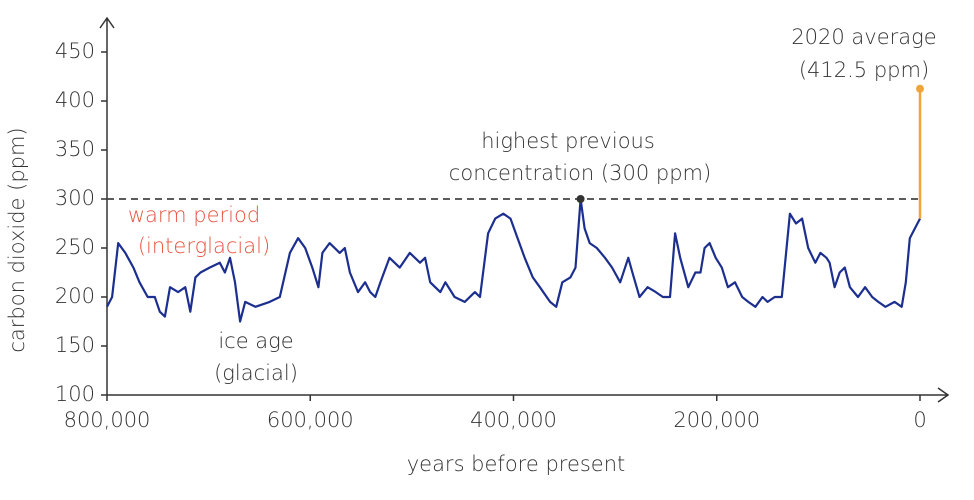 The height and width of the screenshot is (500, 974). I want to click on annotation: concentration (300 ppm), so click(580, 173).